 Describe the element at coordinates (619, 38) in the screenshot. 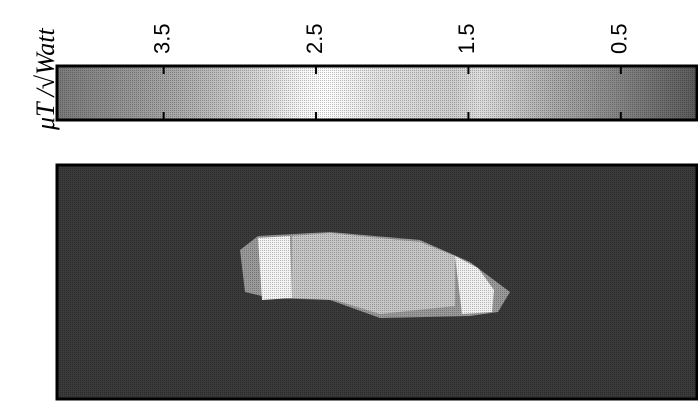

I see `tick-label: 0.5` at that location.